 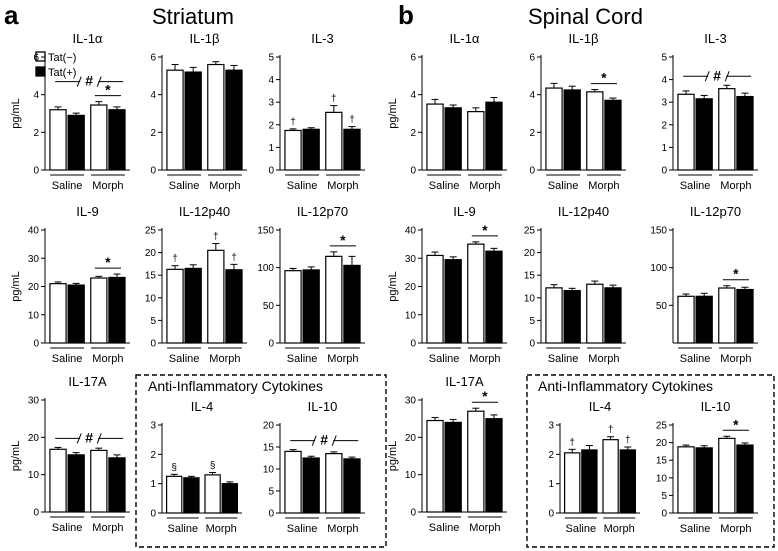 I want to click on anti-inflammatory-box-a, so click(x=261, y=461).